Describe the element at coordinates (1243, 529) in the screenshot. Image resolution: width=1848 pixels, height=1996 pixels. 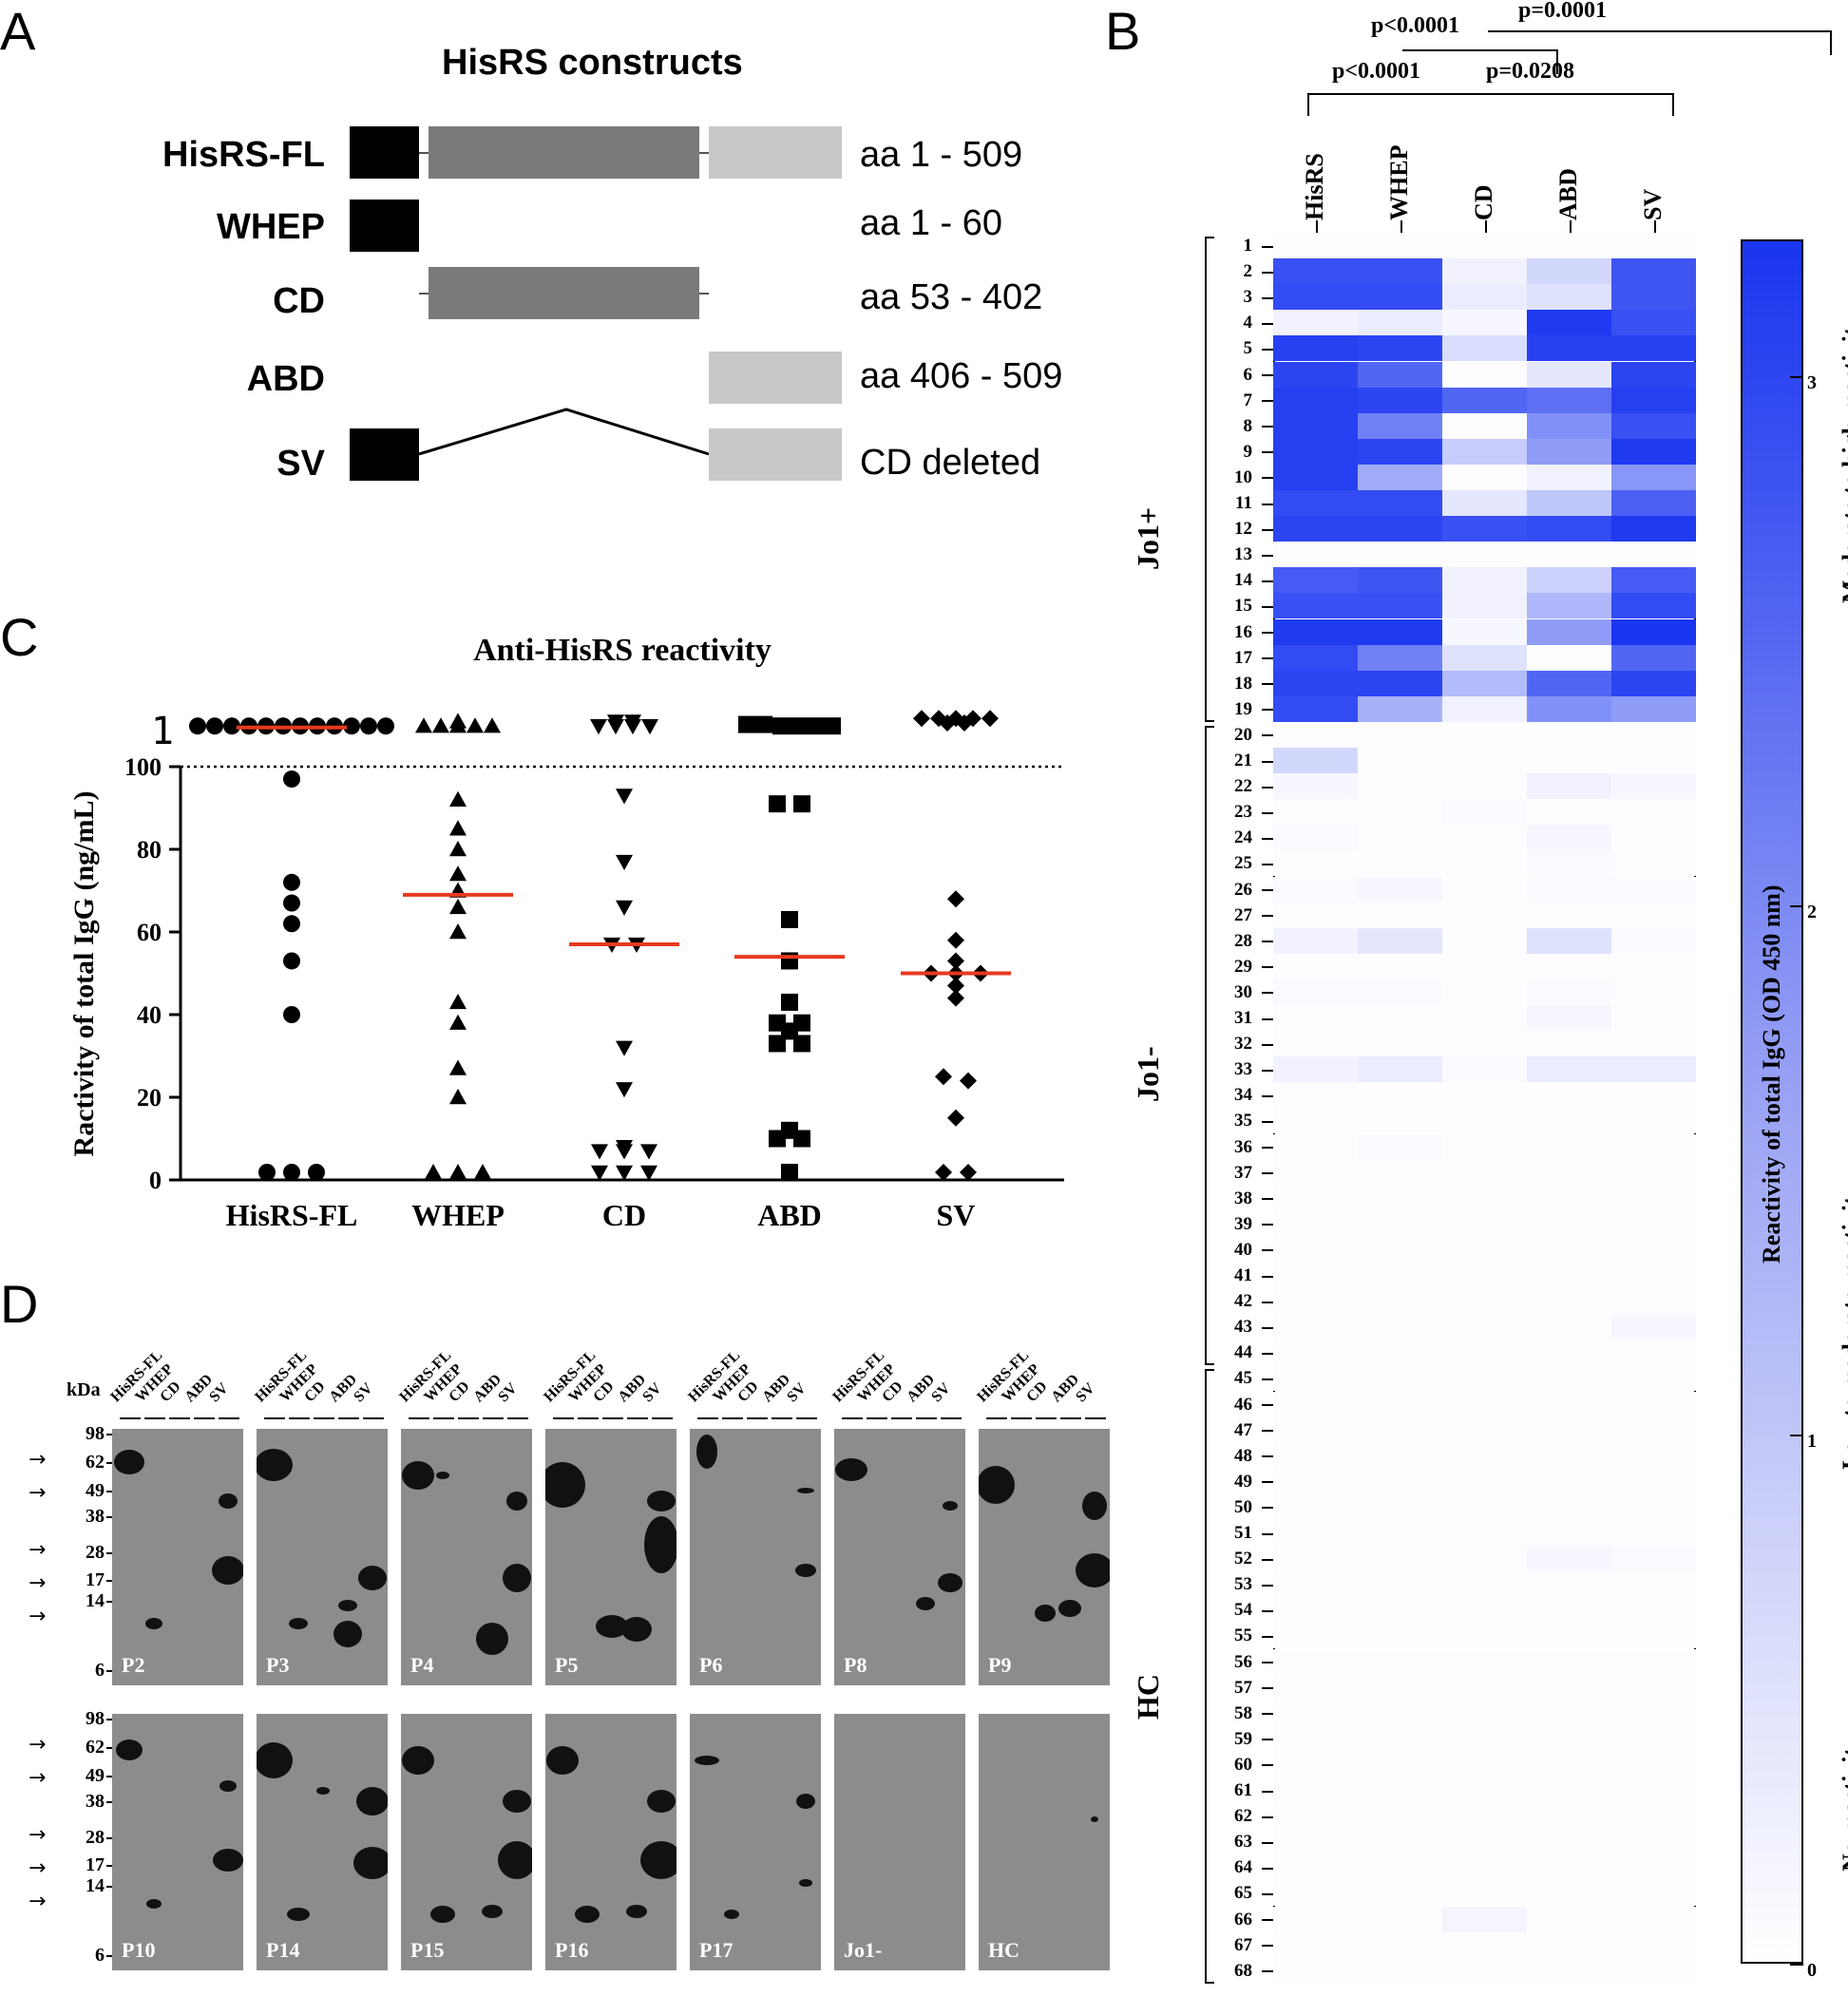
I see `heatmap-row-label: 12` at that location.